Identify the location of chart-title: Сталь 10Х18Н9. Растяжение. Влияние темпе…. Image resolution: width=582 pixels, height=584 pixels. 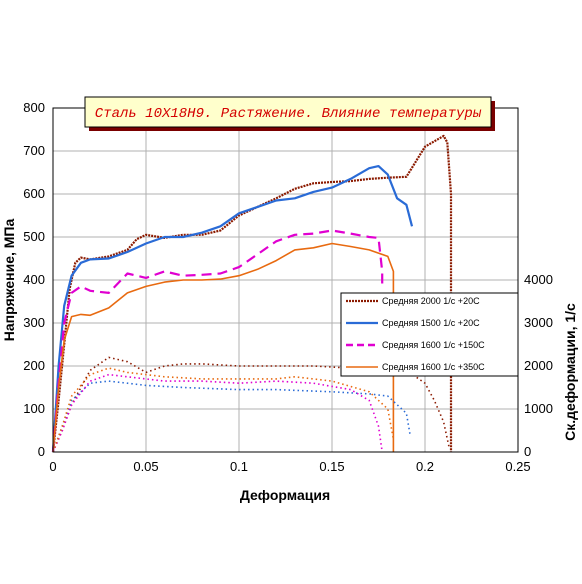
(288, 114).